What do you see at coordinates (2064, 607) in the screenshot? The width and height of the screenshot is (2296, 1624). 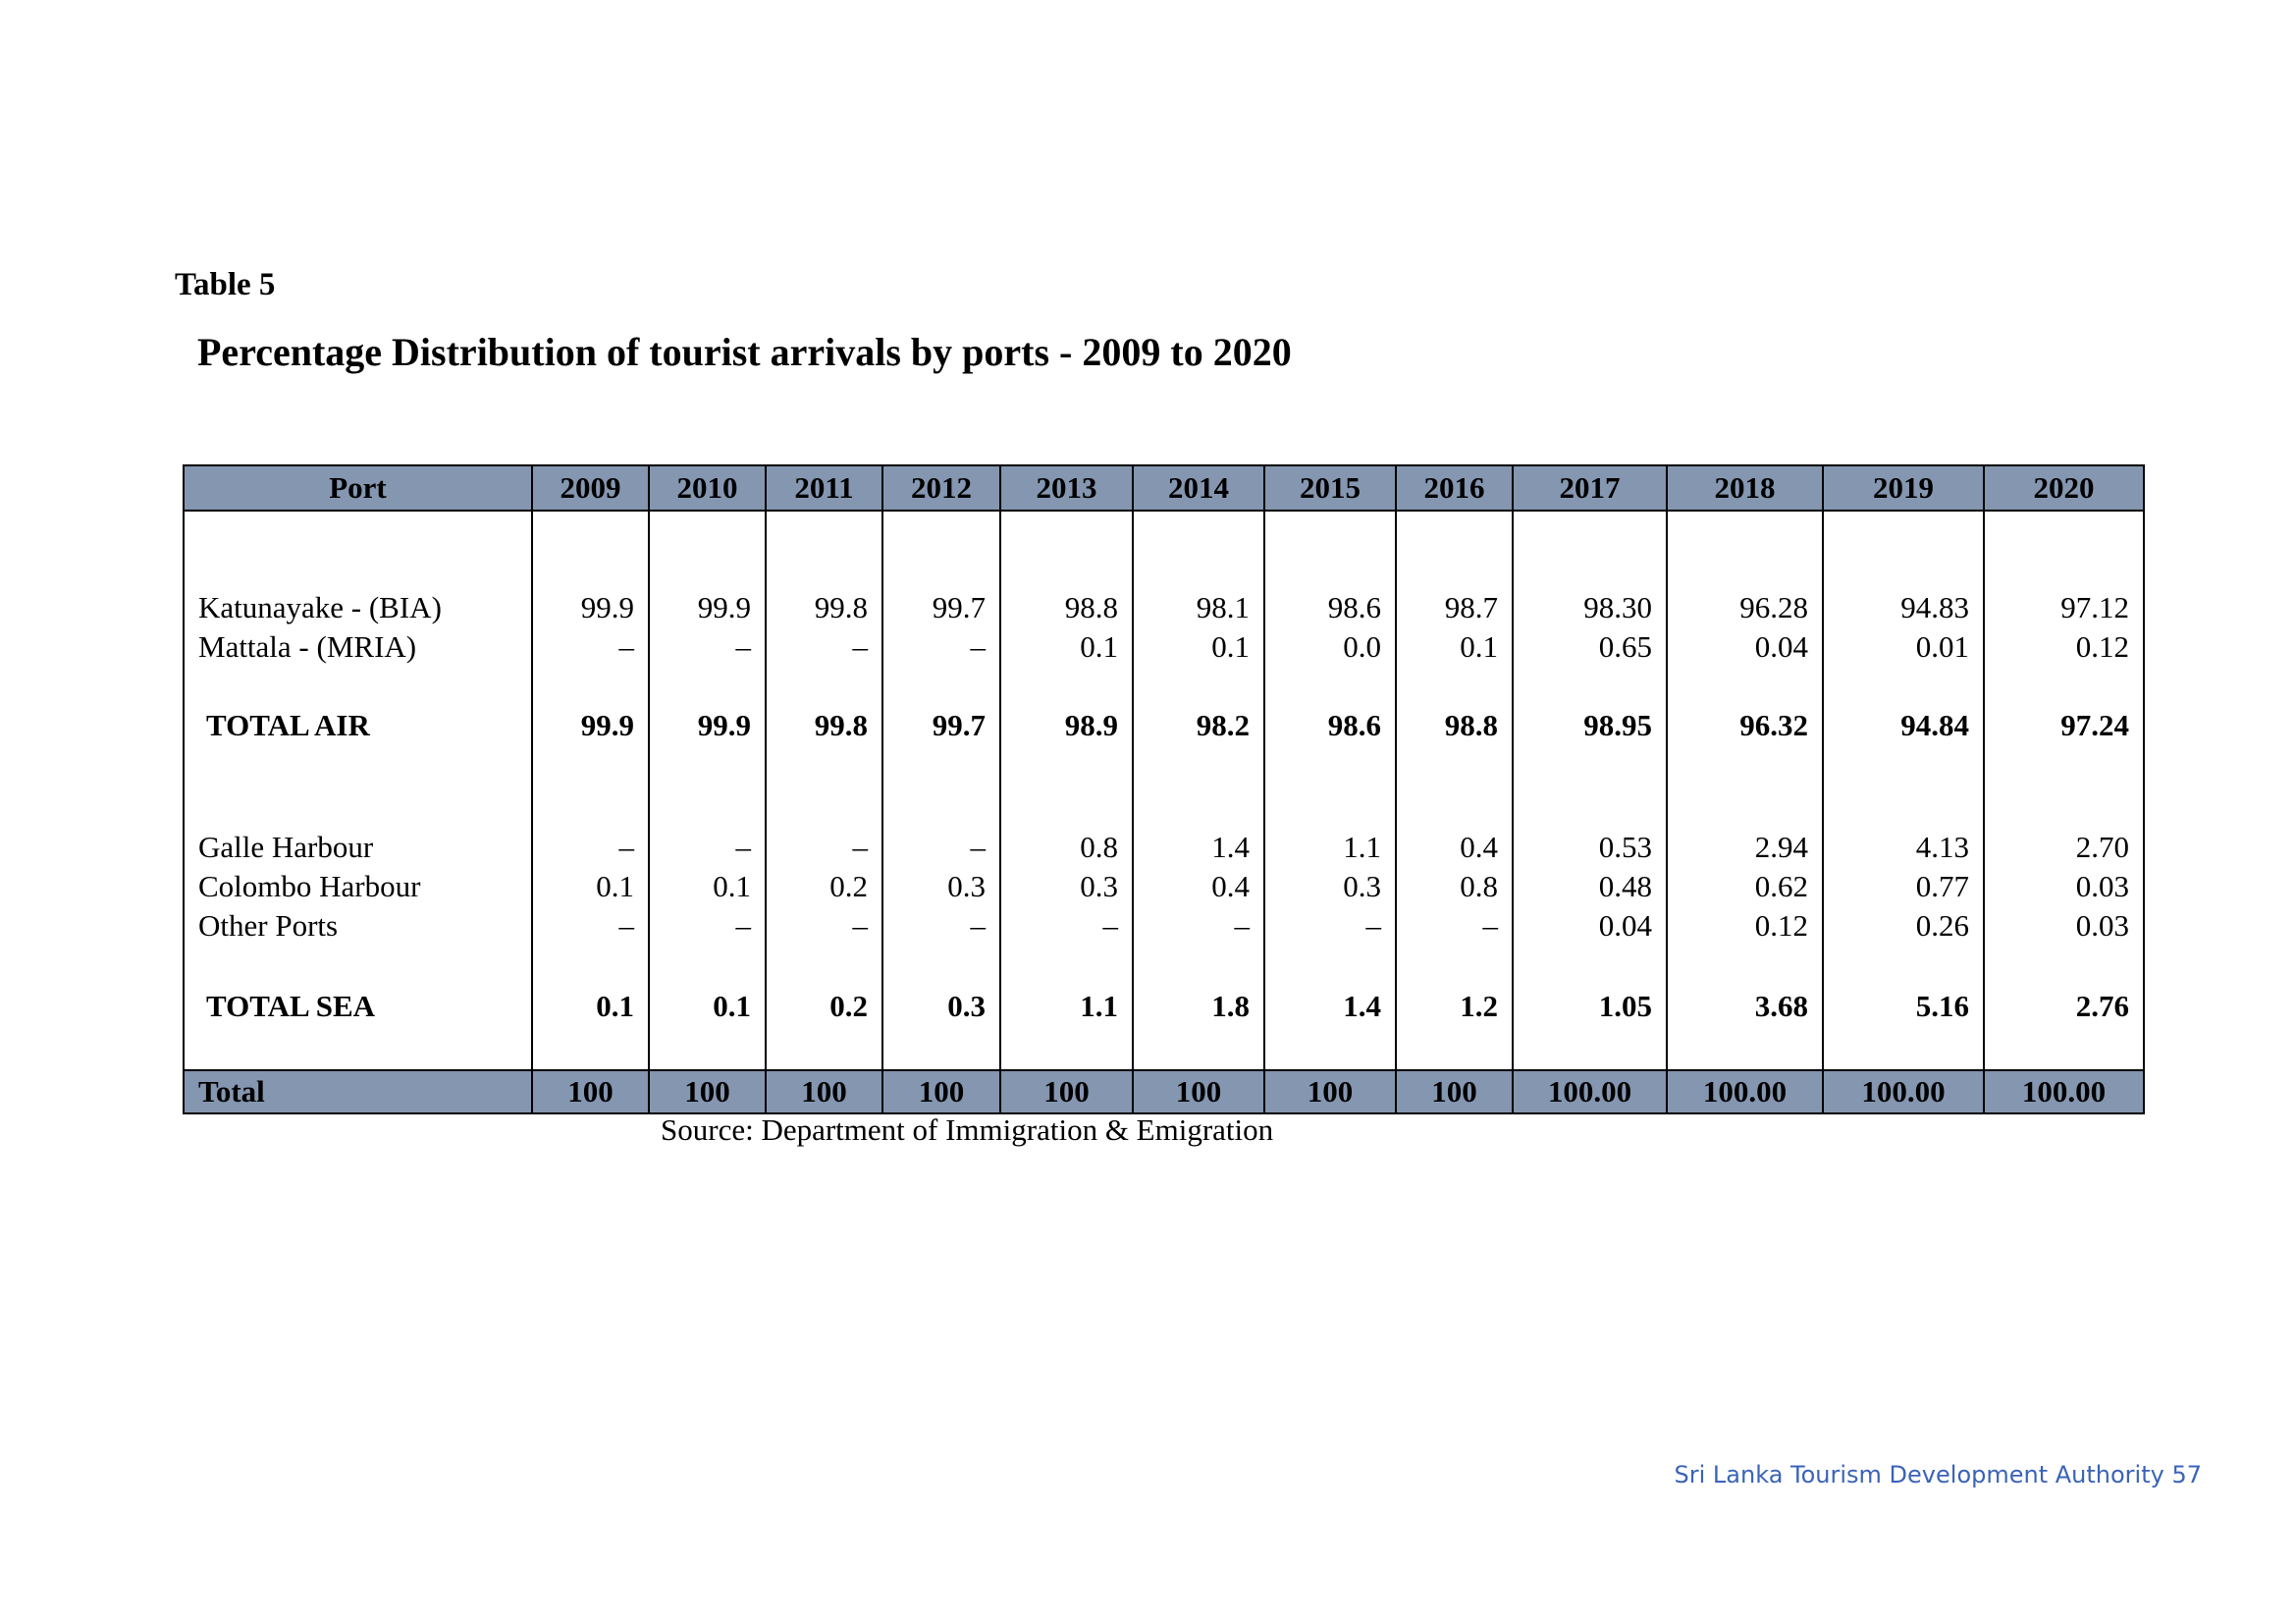 I see `table-cell: 97.12` at bounding box center [2064, 607].